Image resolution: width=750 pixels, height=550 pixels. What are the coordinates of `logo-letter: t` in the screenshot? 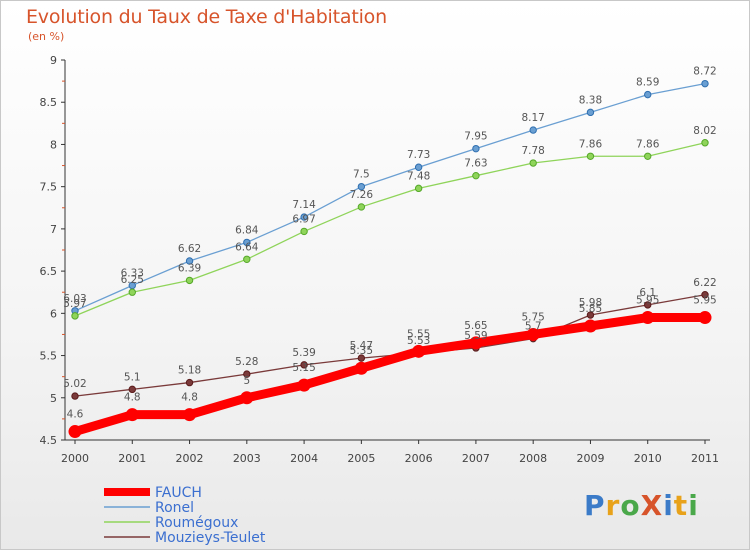 It's located at (681, 505).